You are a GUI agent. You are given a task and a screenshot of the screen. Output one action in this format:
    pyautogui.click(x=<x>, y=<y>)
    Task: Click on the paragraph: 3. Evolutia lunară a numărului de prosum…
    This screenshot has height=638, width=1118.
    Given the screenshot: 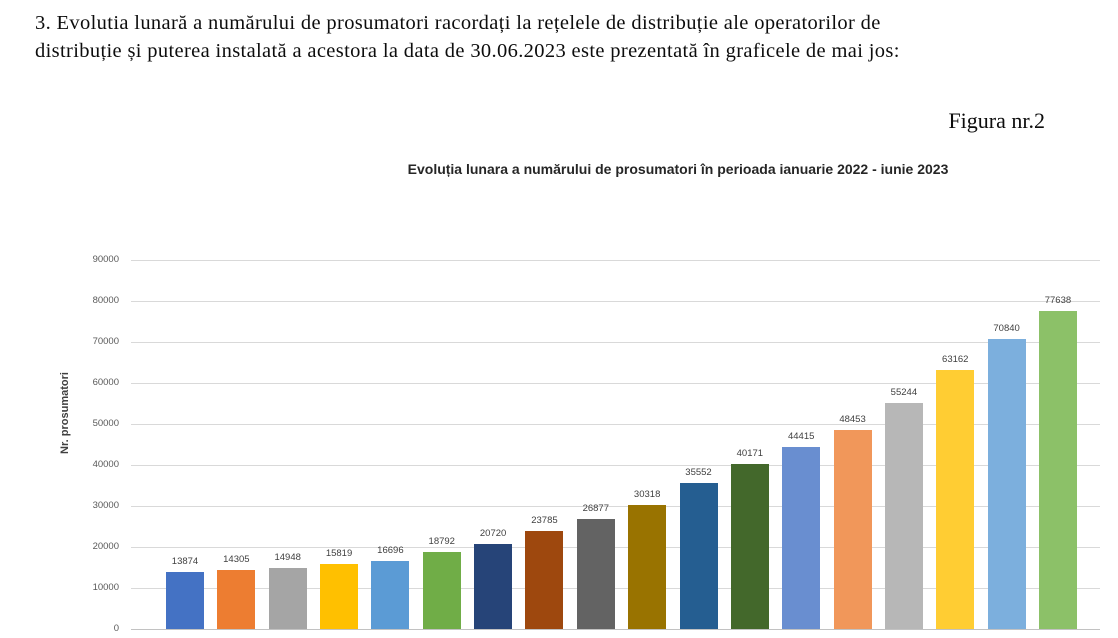 What is the action you would take?
    pyautogui.click(x=467, y=37)
    